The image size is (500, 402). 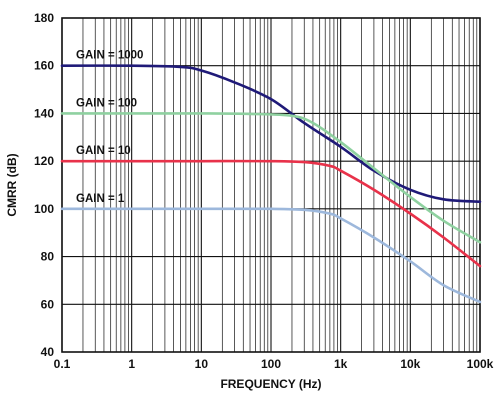 What do you see at coordinates (109, 56) in the screenshot?
I see `series-label-0: GAIN = 1000` at bounding box center [109, 56].